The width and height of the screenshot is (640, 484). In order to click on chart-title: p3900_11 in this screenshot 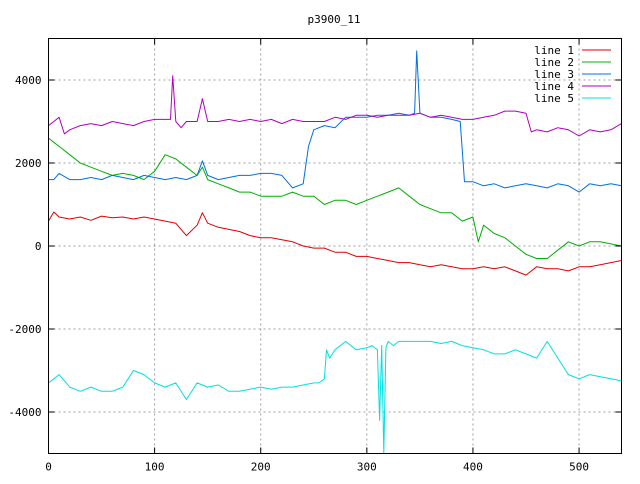, I will do `click(334, 19)`.